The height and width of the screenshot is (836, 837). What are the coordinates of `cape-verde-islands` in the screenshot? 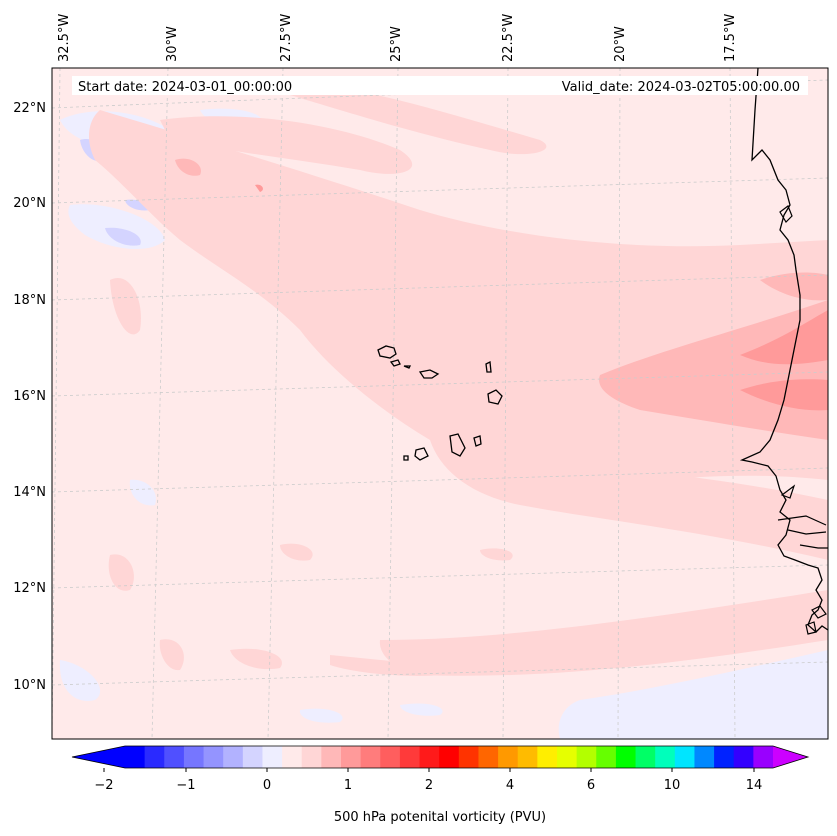 It's located at (440, 403).